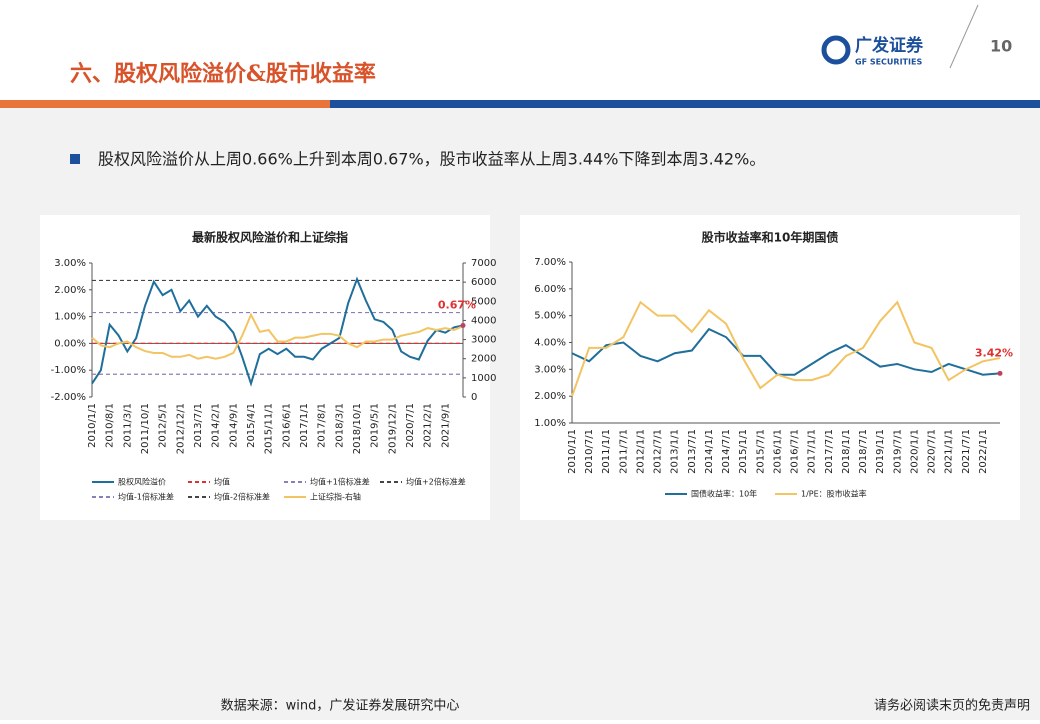 This screenshot has width=1040, height=724. I want to click on chart-title: 最新股权风险溢价和上证综指, so click(270, 237).